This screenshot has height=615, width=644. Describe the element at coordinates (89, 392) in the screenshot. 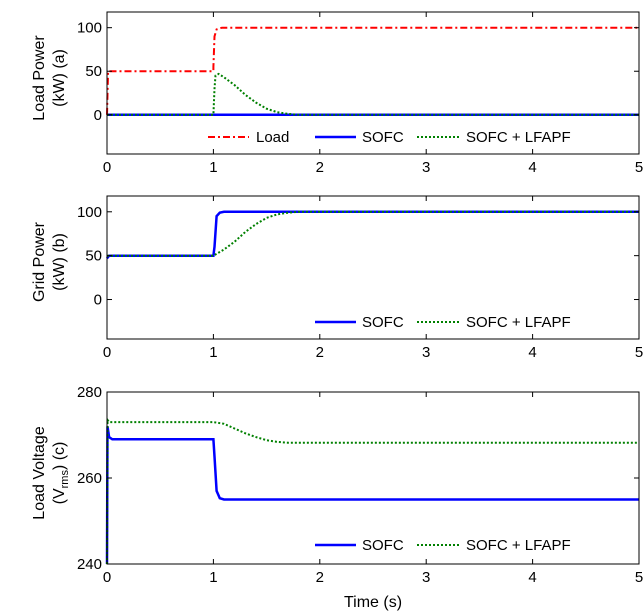

I see `y-tick-label: 280` at that location.